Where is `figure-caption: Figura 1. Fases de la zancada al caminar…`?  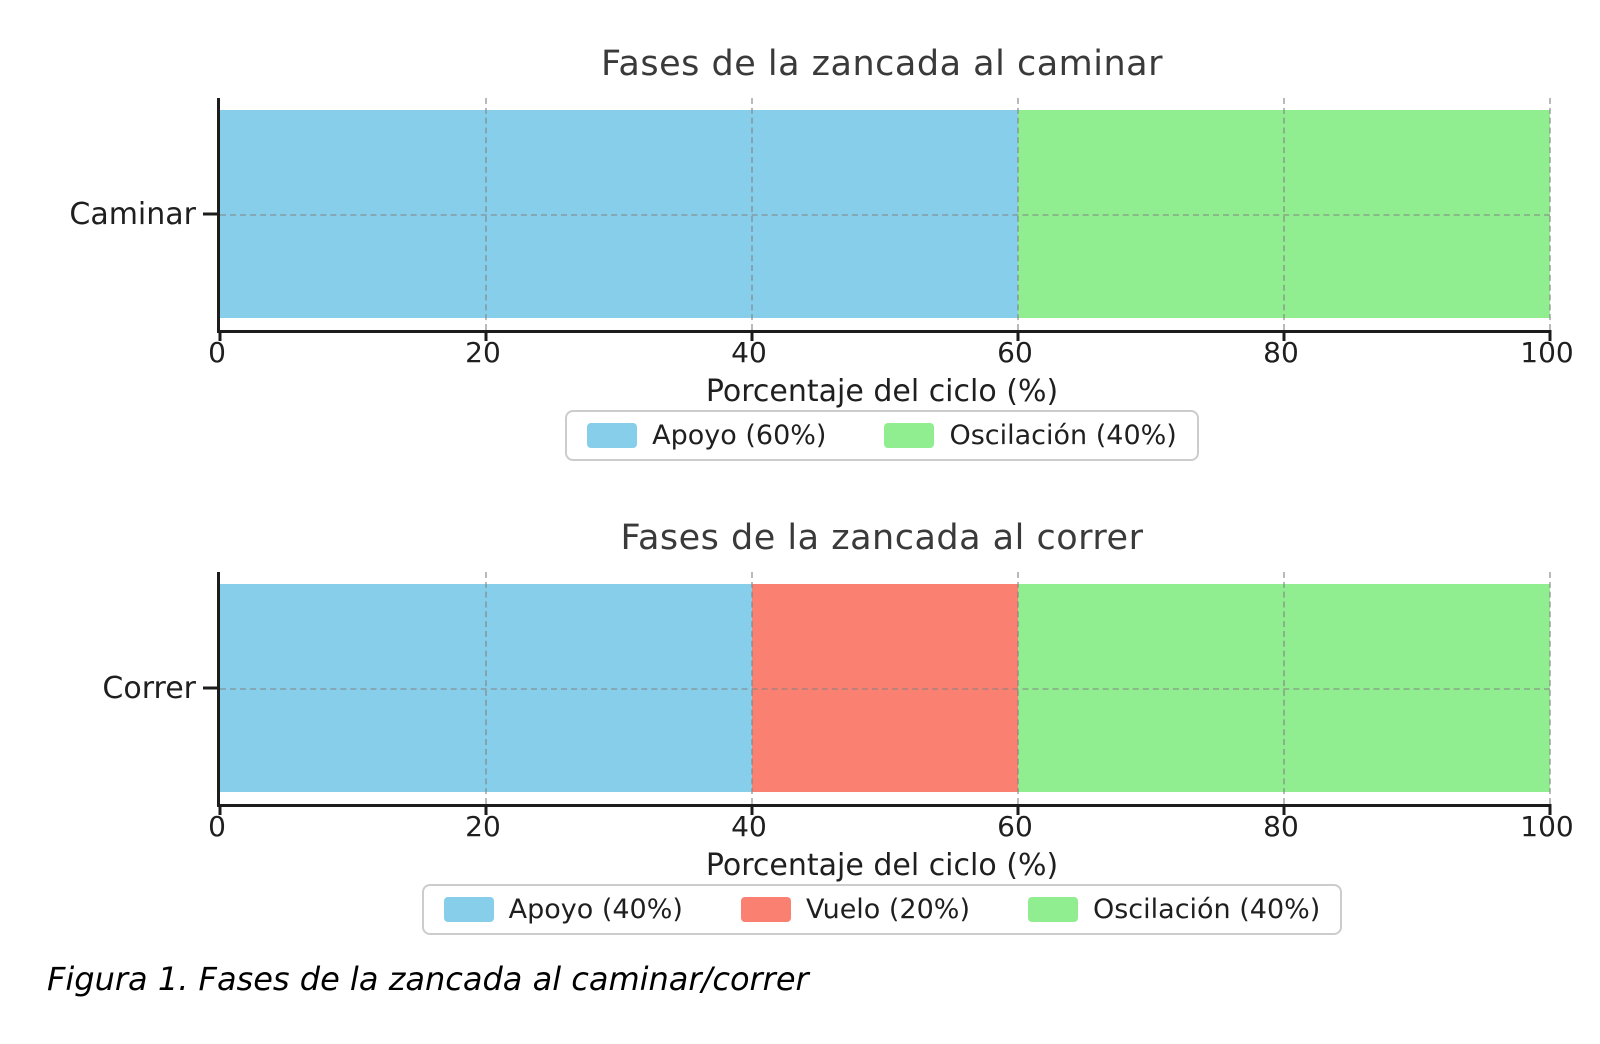 figure-caption: Figura 1. Fases de la zancada al caminar… is located at coordinates (428, 979).